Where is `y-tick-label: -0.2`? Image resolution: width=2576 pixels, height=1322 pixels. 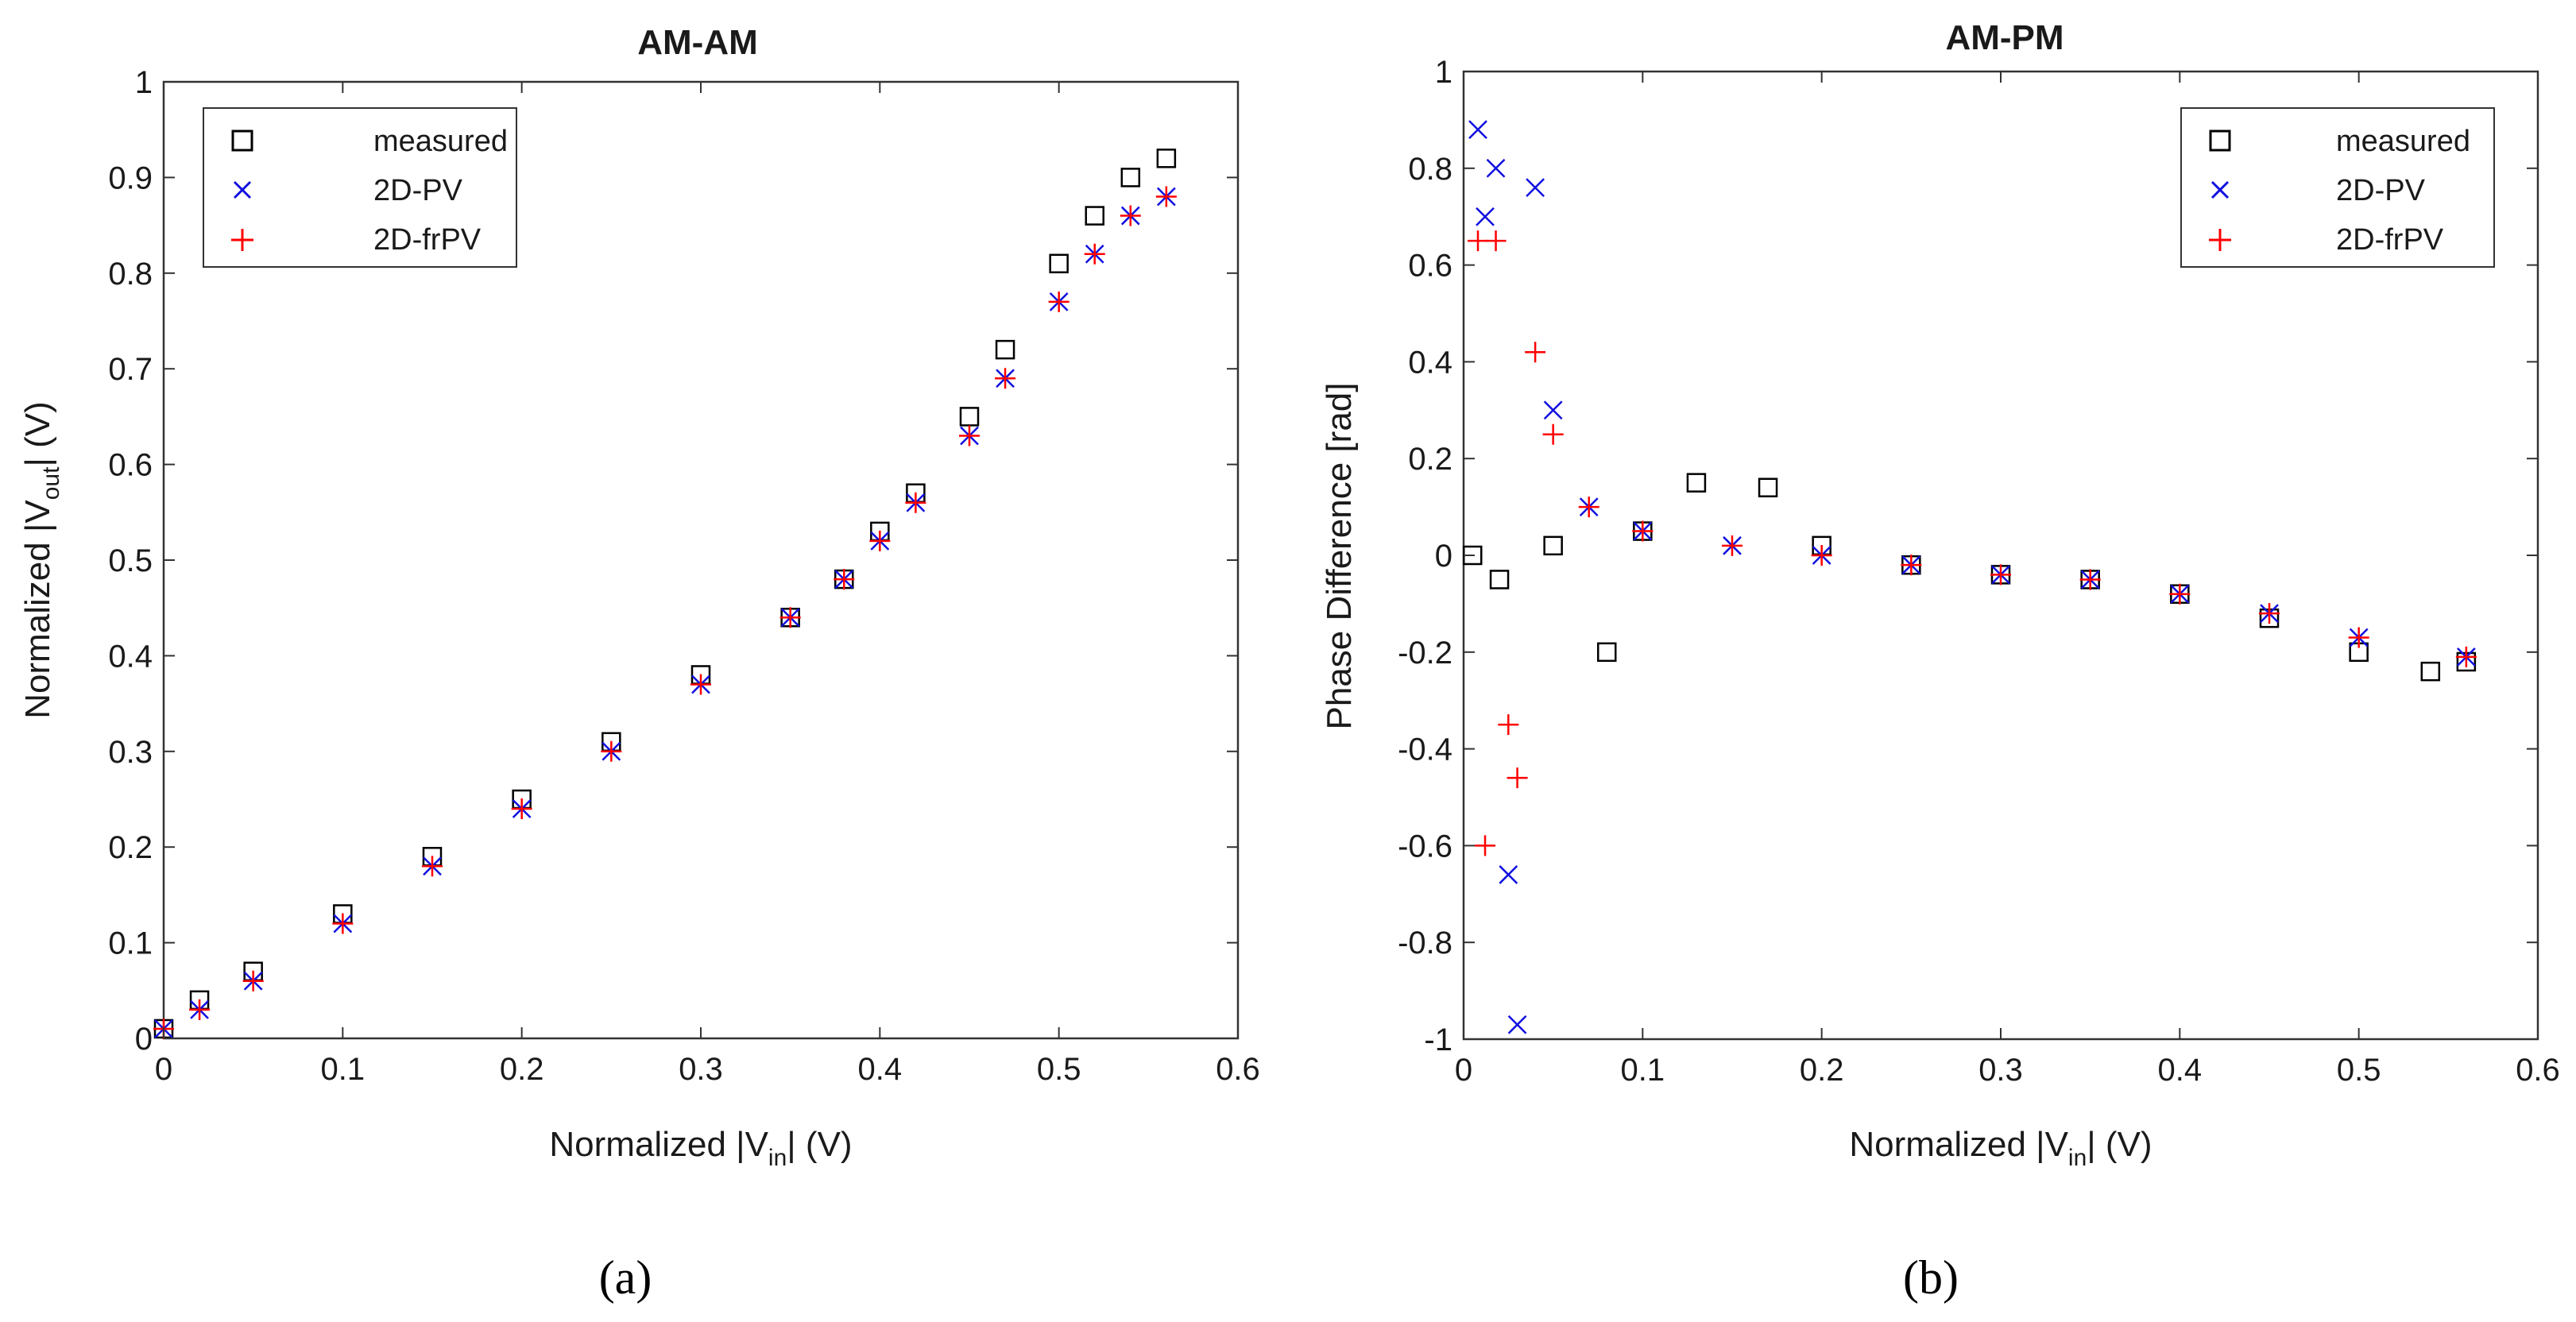
y-tick-label: -0.2 is located at coordinates (1425, 653).